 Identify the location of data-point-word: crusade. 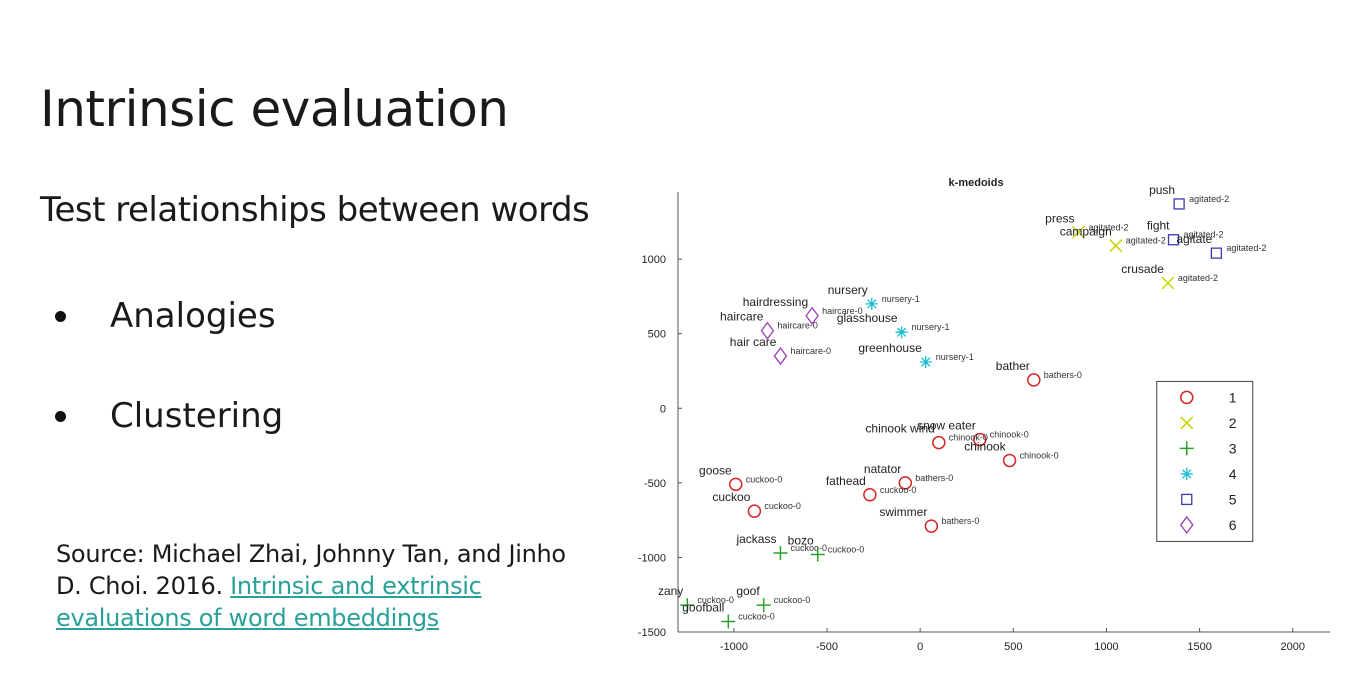
(1142, 269).